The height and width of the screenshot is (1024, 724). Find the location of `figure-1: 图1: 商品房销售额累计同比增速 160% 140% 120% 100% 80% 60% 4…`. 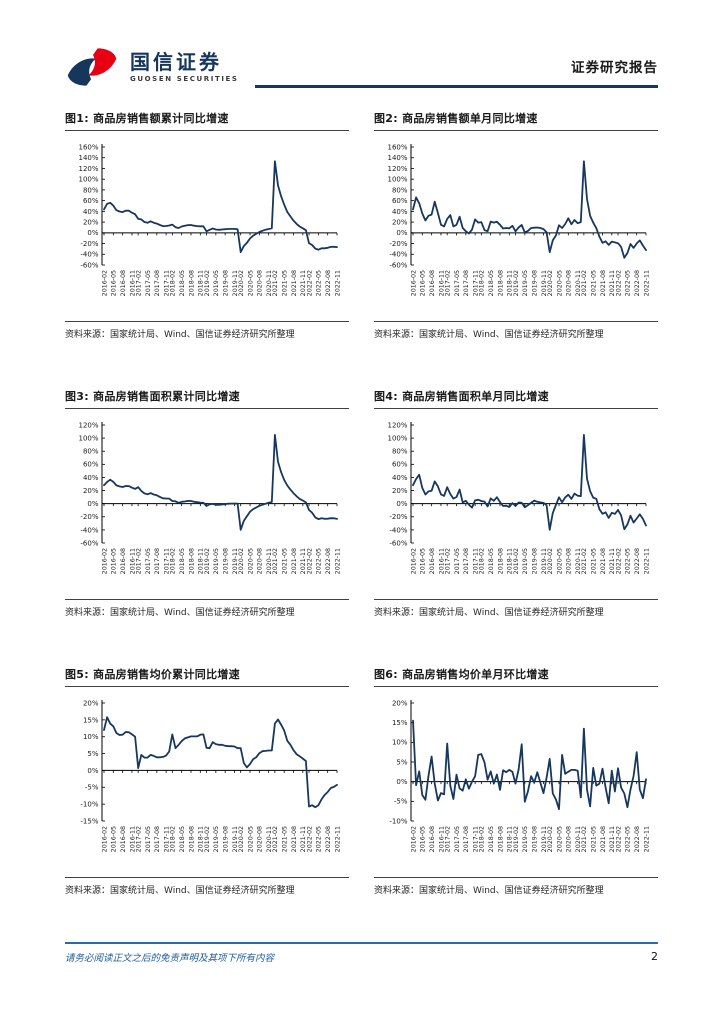

figure-1: 图1: 商品房销售额累计同比增速 160% 140% 120% 100% 80% 60% 4… is located at coordinates (207, 225).